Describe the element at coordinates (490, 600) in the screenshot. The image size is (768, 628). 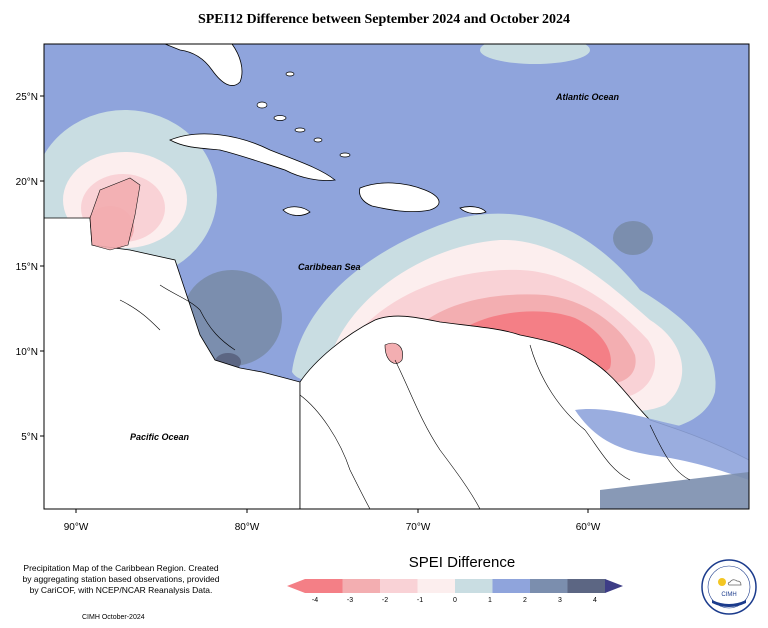
I see `legend-tick-label: 1` at that location.